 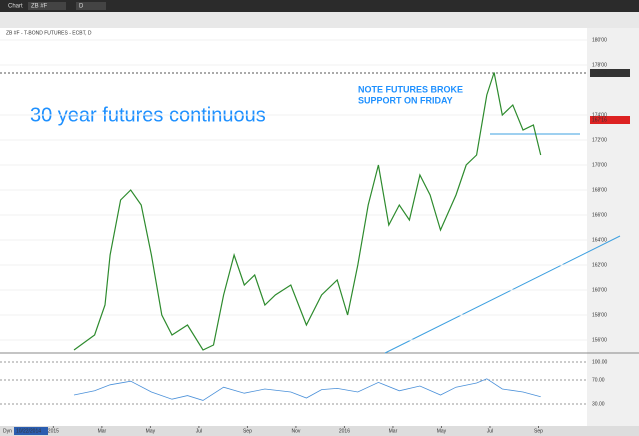 I want to click on annotation: SUPPORT ON FRIDAY, so click(x=405, y=100).